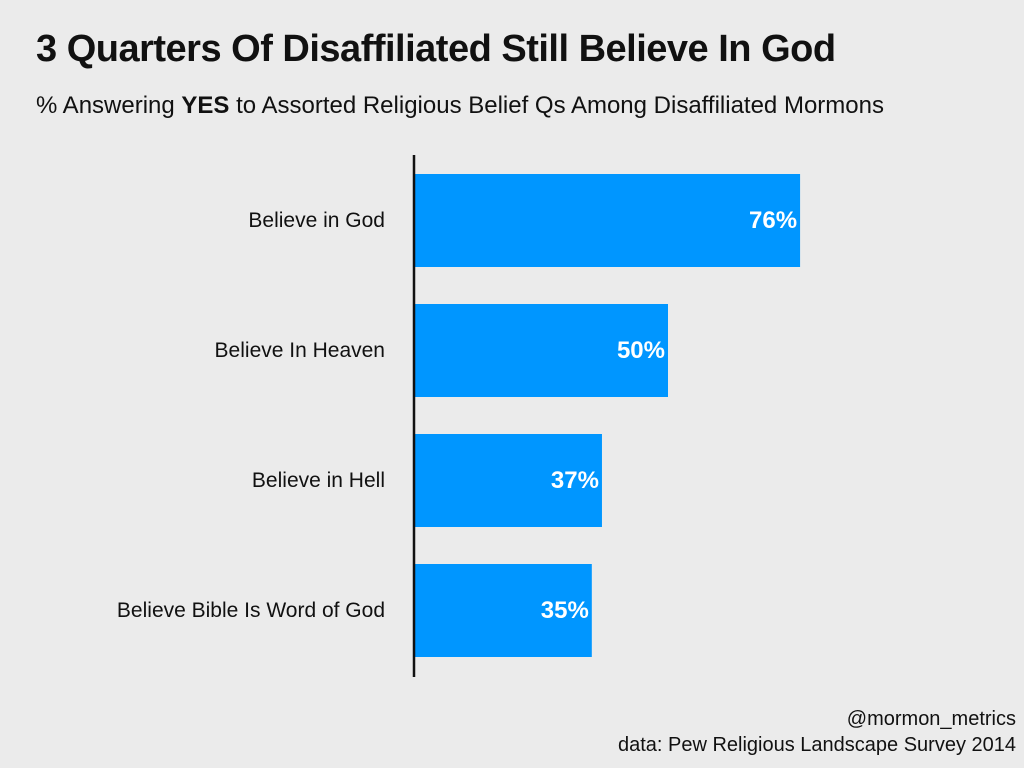 The height and width of the screenshot is (768, 1024). What do you see at coordinates (251, 610) in the screenshot?
I see `category-label: Believe Bible Is Word of God` at bounding box center [251, 610].